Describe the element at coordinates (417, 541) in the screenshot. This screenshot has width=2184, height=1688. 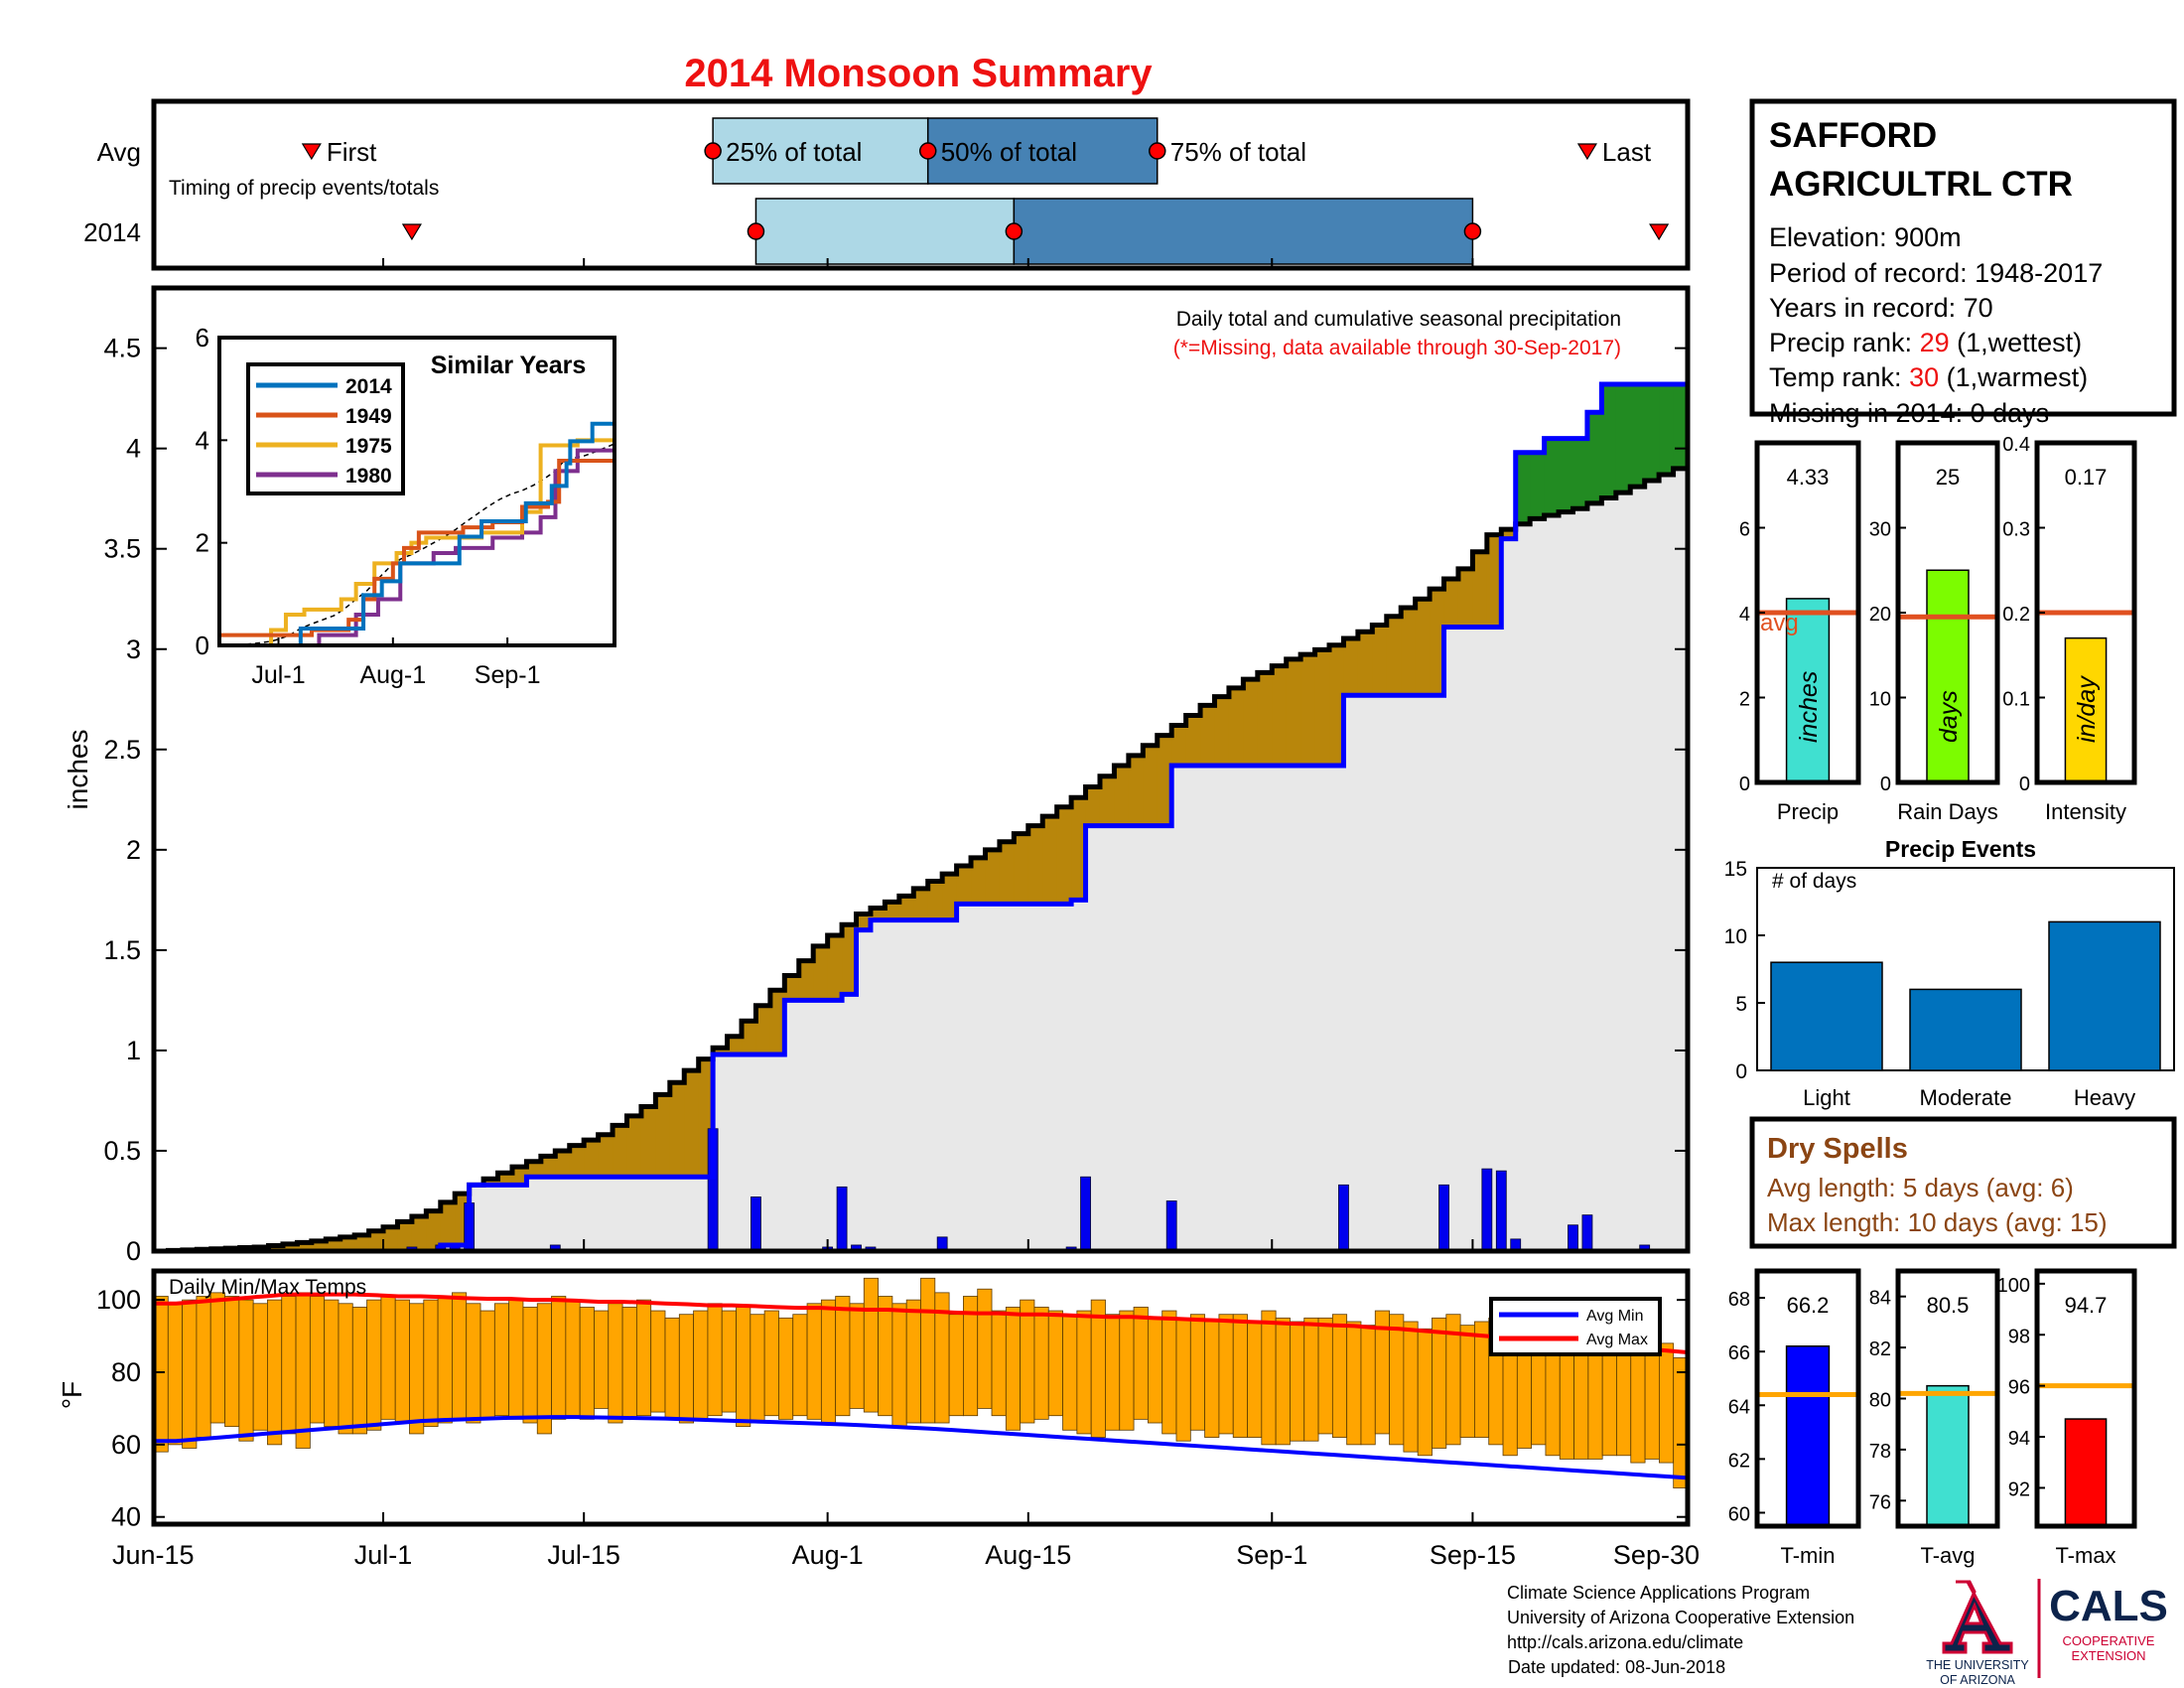
I see `inset-series-1975` at that location.